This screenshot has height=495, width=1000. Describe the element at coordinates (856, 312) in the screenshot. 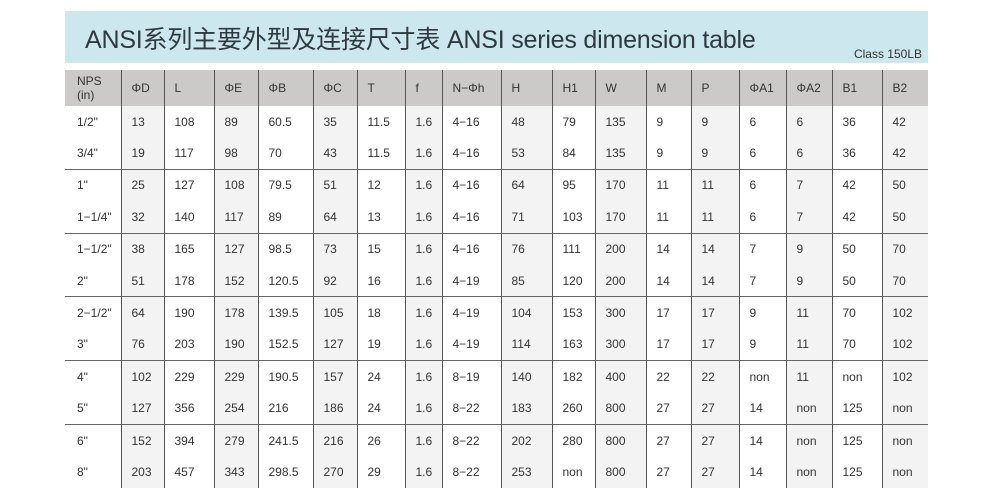

I see `table-cell: 70` at that location.